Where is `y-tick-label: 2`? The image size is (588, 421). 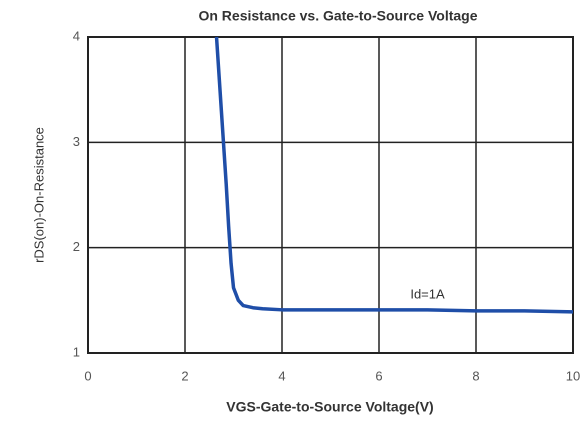
y-tick-label: 2 is located at coordinates (76, 246).